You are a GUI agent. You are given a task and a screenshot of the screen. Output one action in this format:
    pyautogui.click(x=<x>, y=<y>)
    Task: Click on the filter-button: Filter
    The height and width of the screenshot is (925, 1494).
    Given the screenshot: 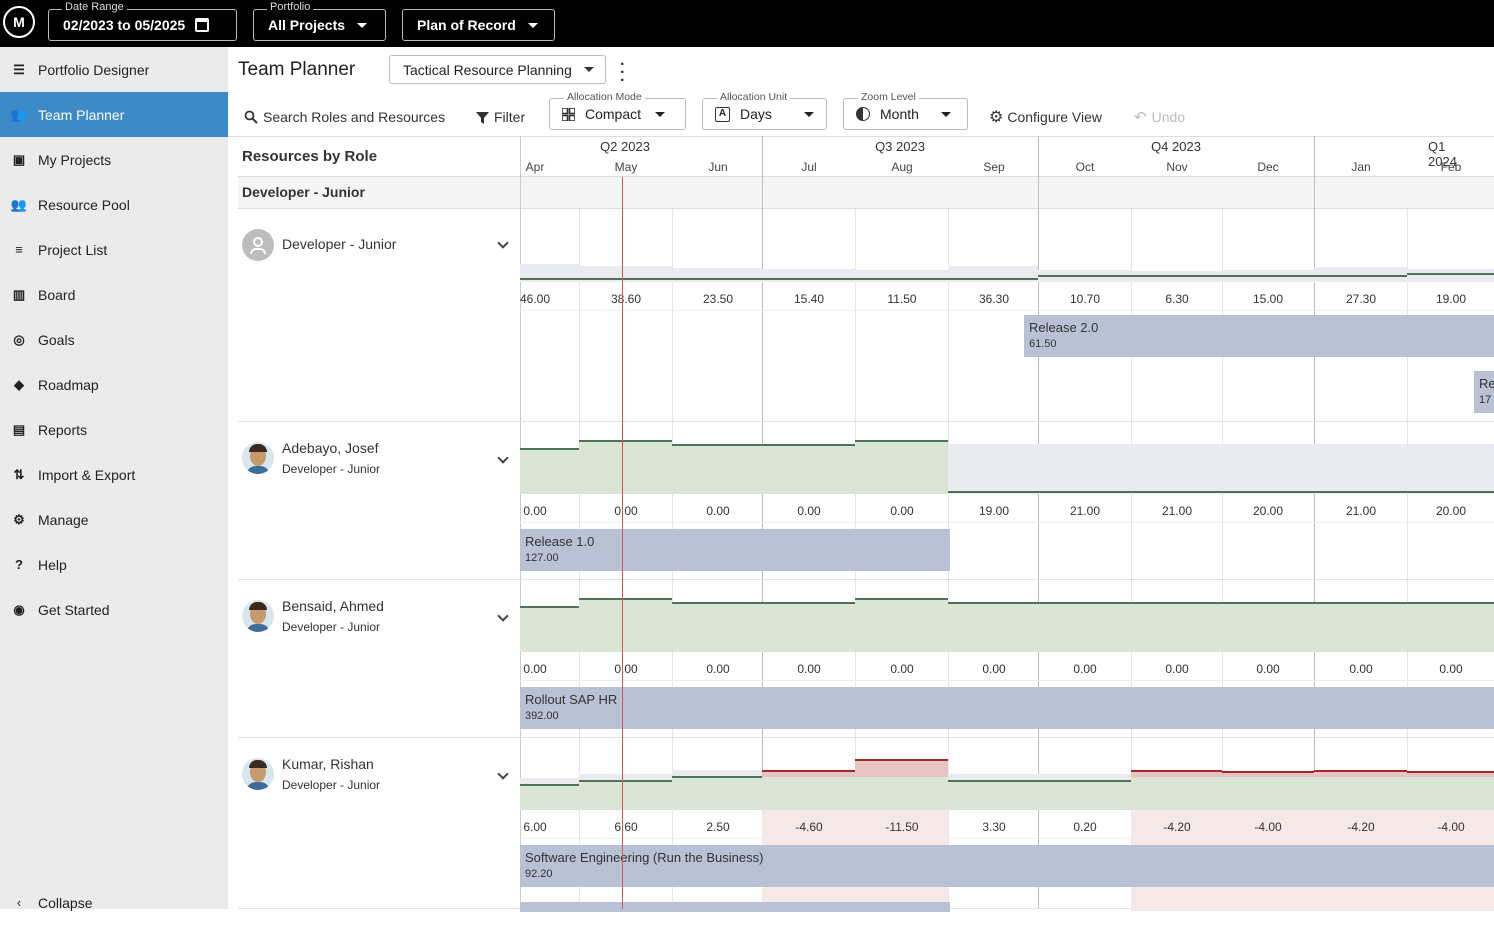 What is the action you would take?
    pyautogui.click(x=500, y=117)
    